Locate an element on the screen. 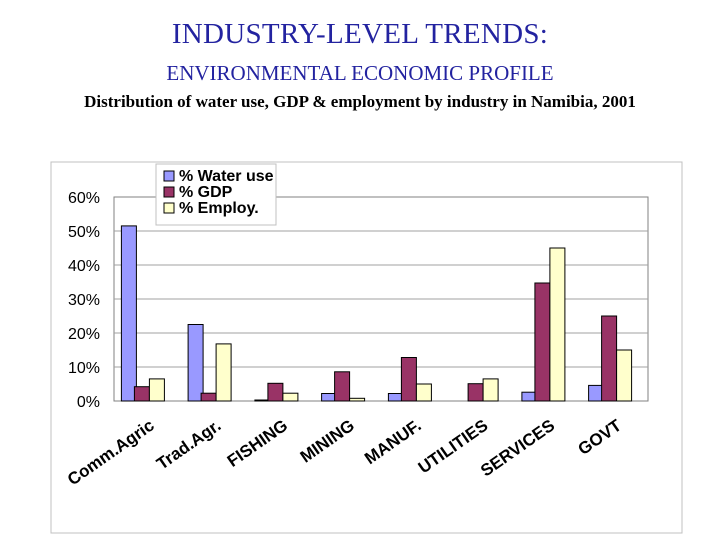 Image resolution: width=720 pixels, height=540 pixels. y-tick-label: 20% is located at coordinates (84, 334).